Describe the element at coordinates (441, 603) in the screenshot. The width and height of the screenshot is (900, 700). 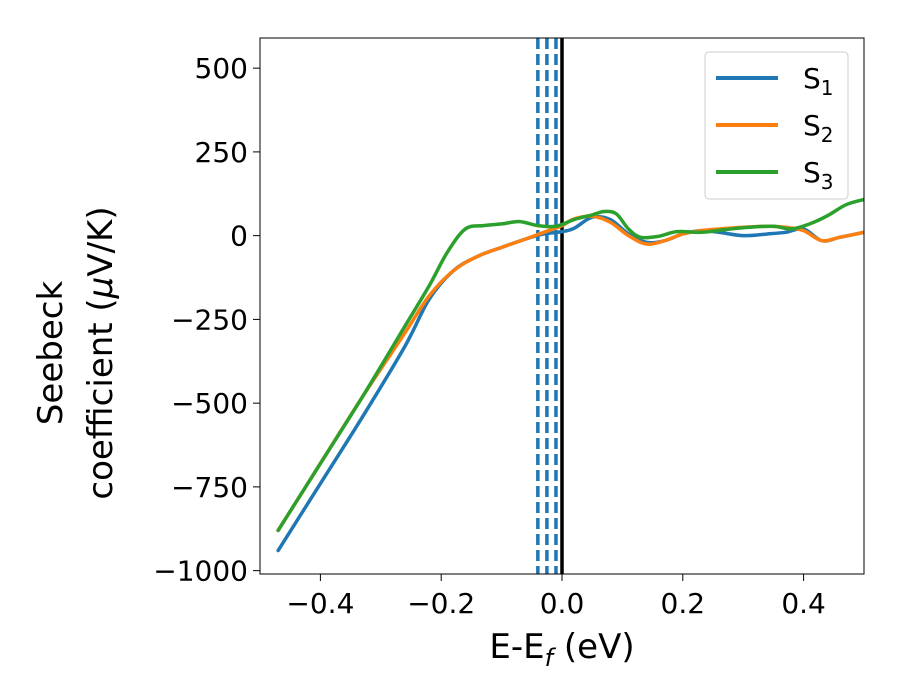
I see `x-tick-label: −0.2` at that location.